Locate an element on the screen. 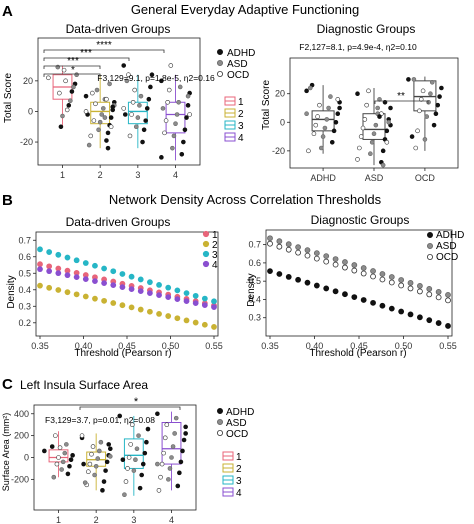 Image resolution: width=474 pixels, height=524 pixels. legend-a-ocd-label: OCD is located at coordinates (238, 75).